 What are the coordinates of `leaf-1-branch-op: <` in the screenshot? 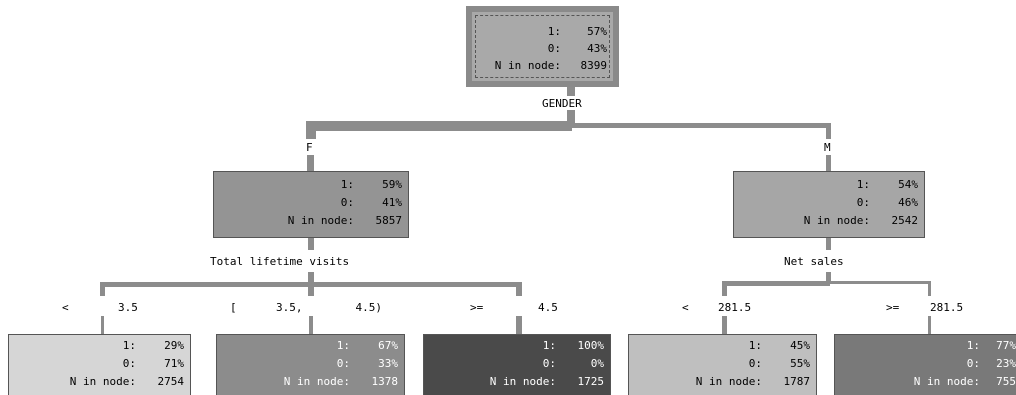 It's located at (65, 307).